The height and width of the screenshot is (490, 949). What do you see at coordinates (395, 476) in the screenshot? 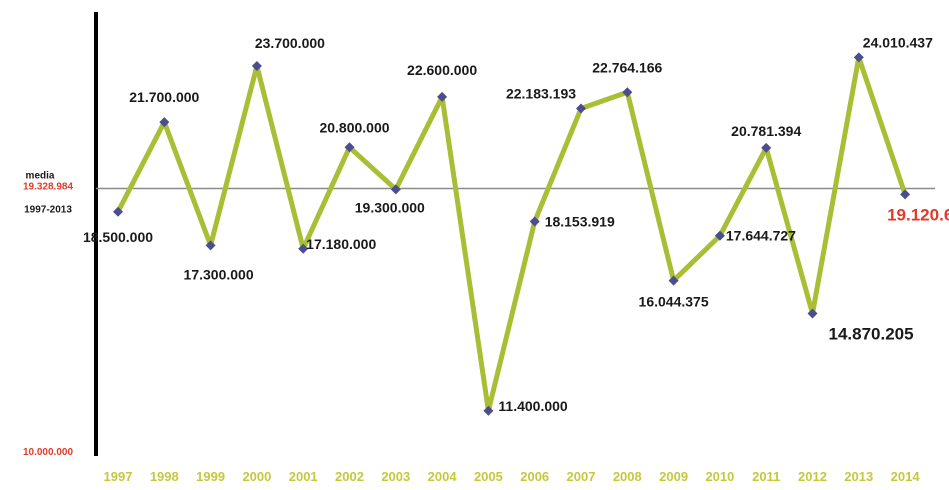
I see `x-tick-label: 2003` at bounding box center [395, 476].